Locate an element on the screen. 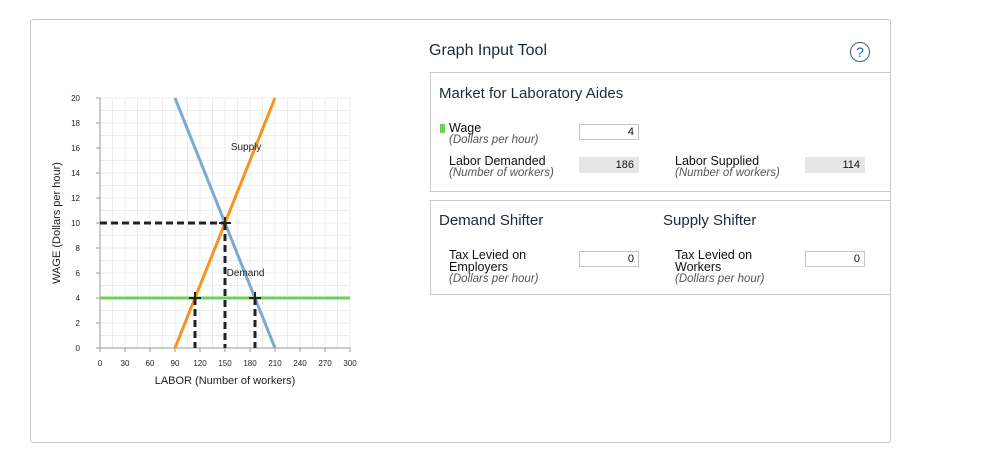 This screenshot has width=997, height=470. market-panel-title: Market for Laboratory Aides is located at coordinates (531, 93).